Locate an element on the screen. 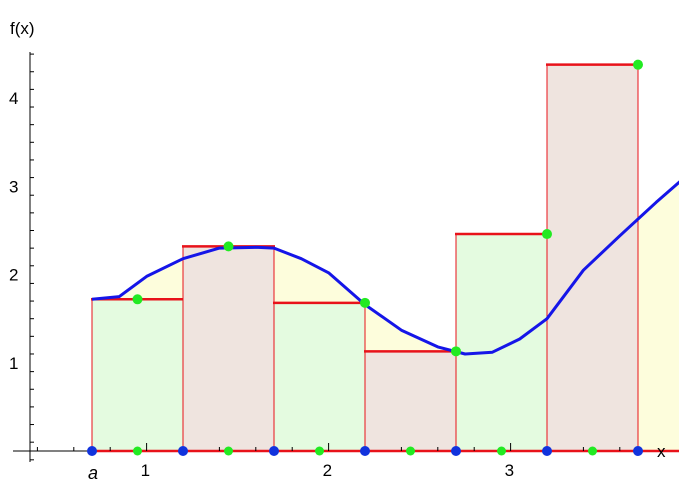 The width and height of the screenshot is (679, 489). x-tick-label: 1 is located at coordinates (145, 470).